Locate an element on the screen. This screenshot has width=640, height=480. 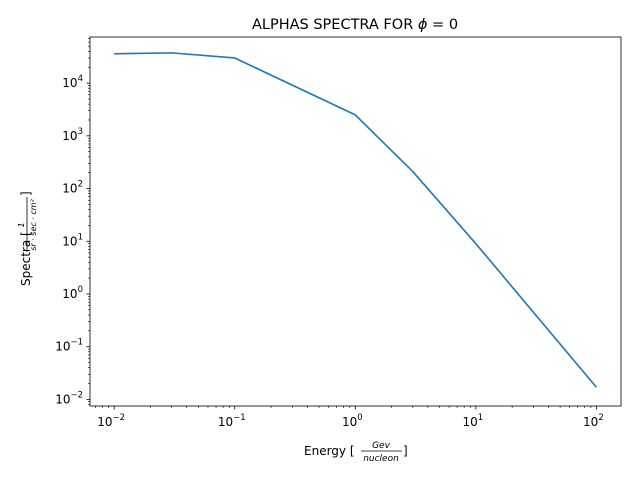
y-tick-label: 10⁻² is located at coordinates (69, 398).